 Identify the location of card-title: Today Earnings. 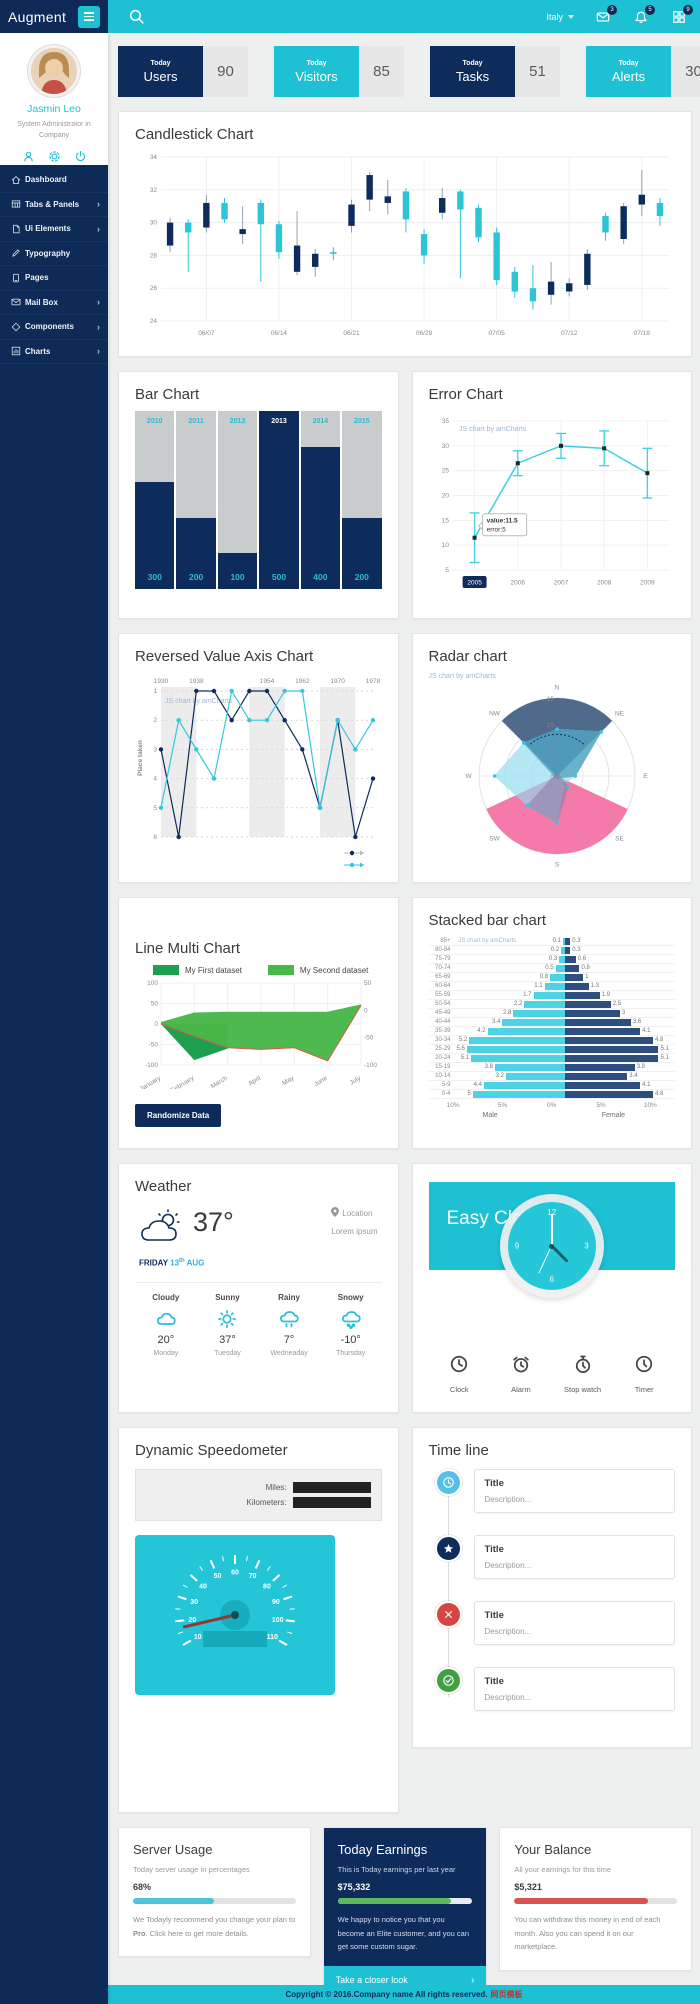
(382, 1849).